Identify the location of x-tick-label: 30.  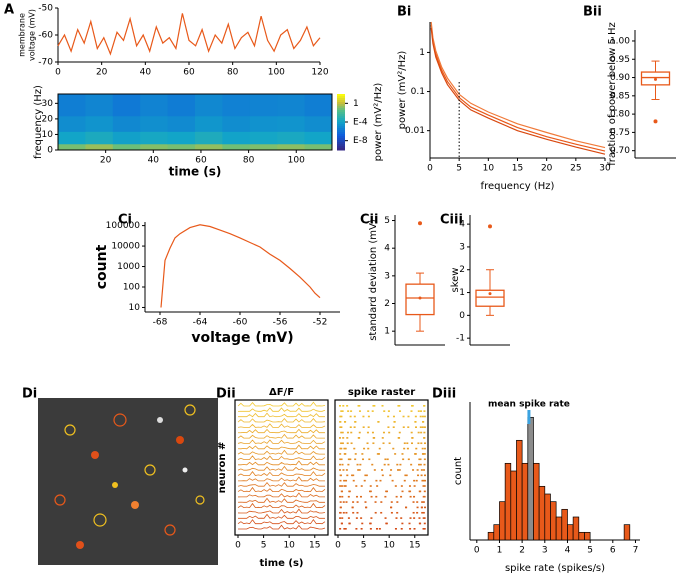
(605, 169).